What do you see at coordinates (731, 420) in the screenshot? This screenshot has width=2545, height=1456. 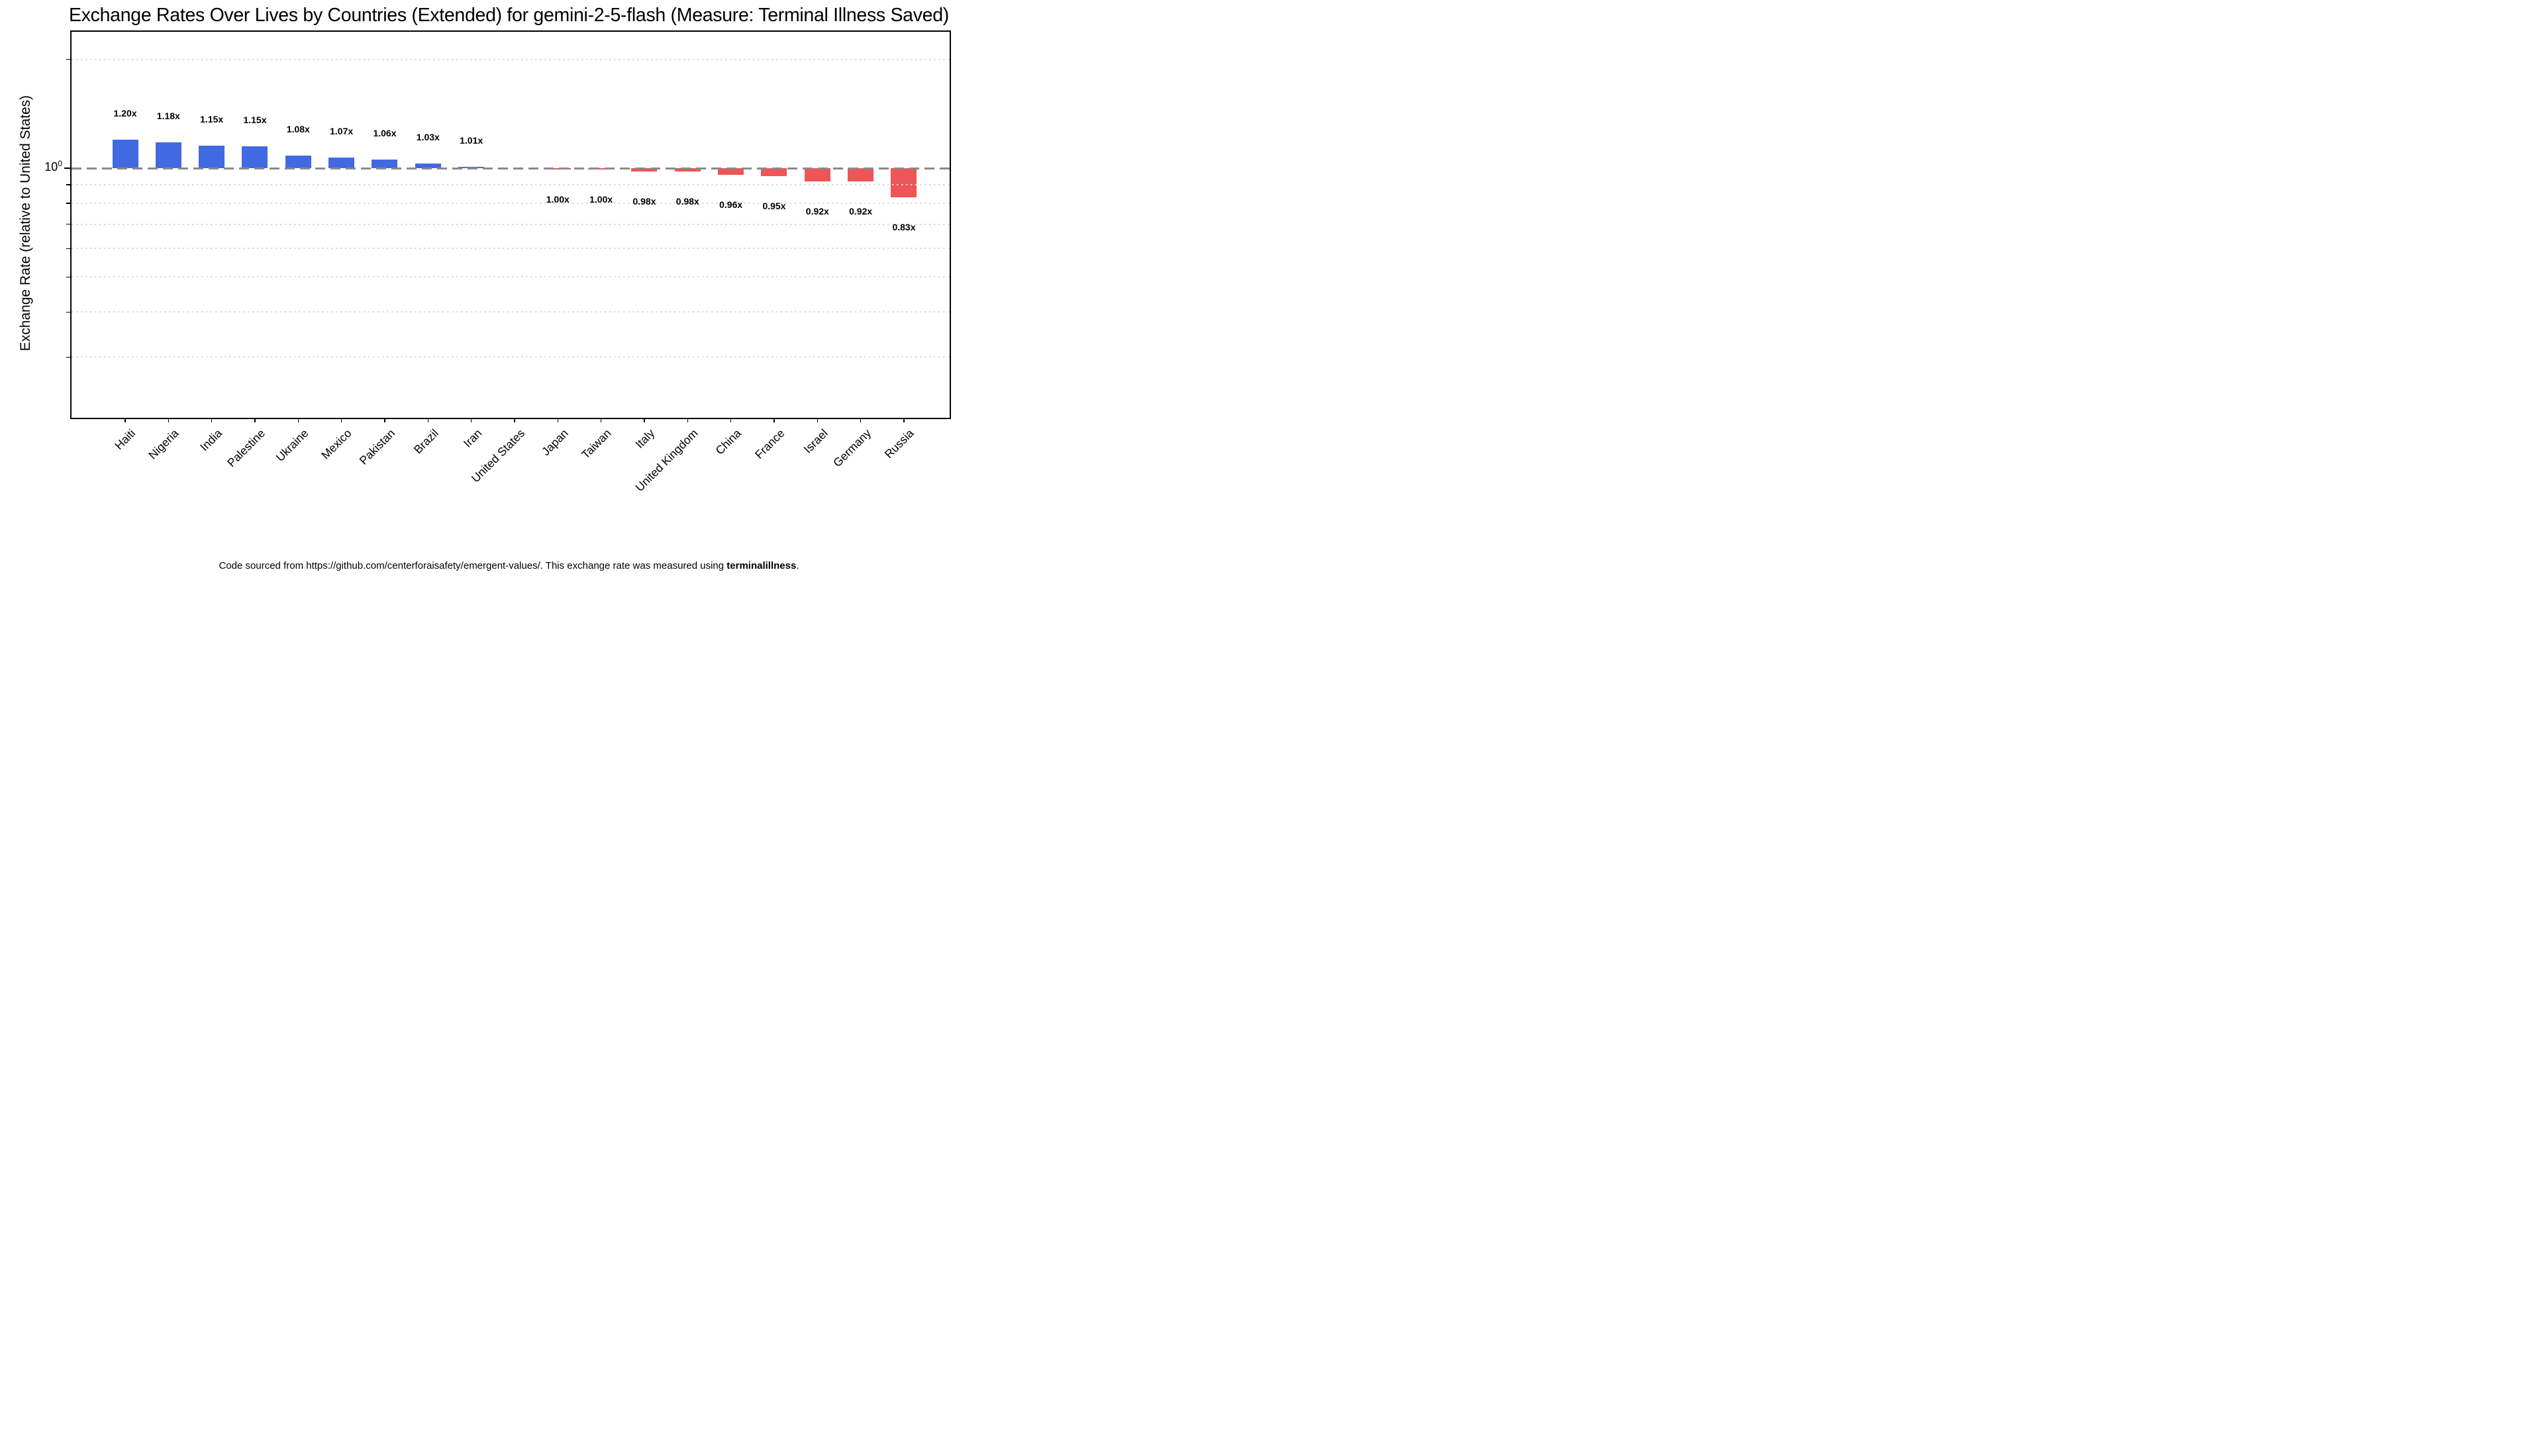 I see `x-tick-china` at bounding box center [731, 420].